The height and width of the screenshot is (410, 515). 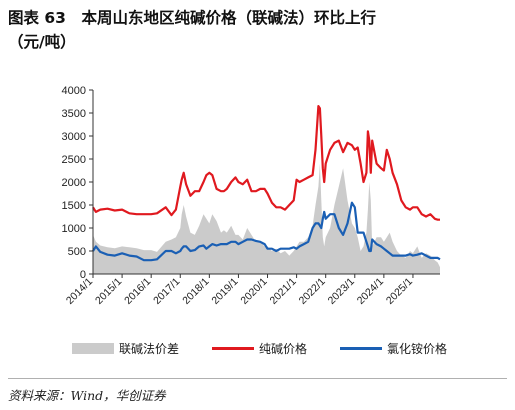 What do you see at coordinates (93, 348) in the screenshot?
I see `legend-swatch-price-diff` at bounding box center [93, 348].